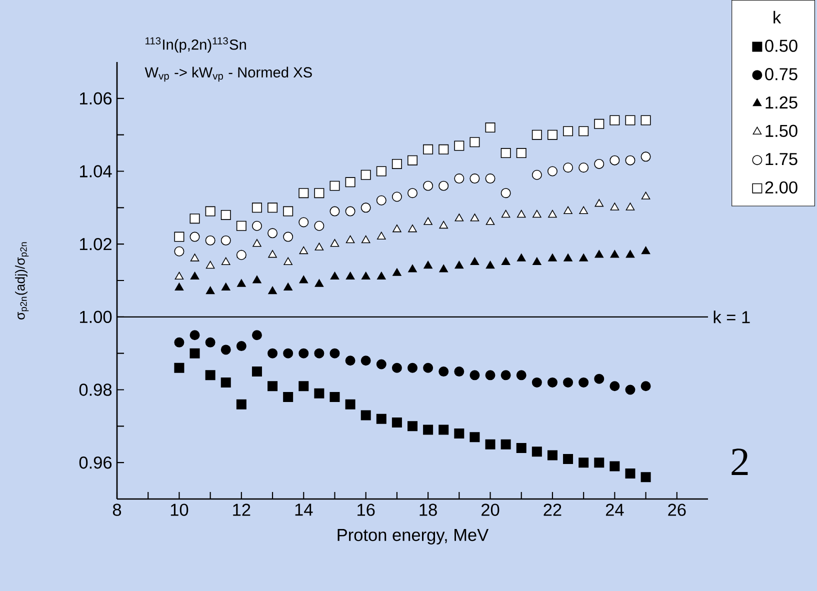 The width and height of the screenshot is (817, 591). What do you see at coordinates (491, 510) in the screenshot?
I see `x-tick-label: 20` at bounding box center [491, 510].